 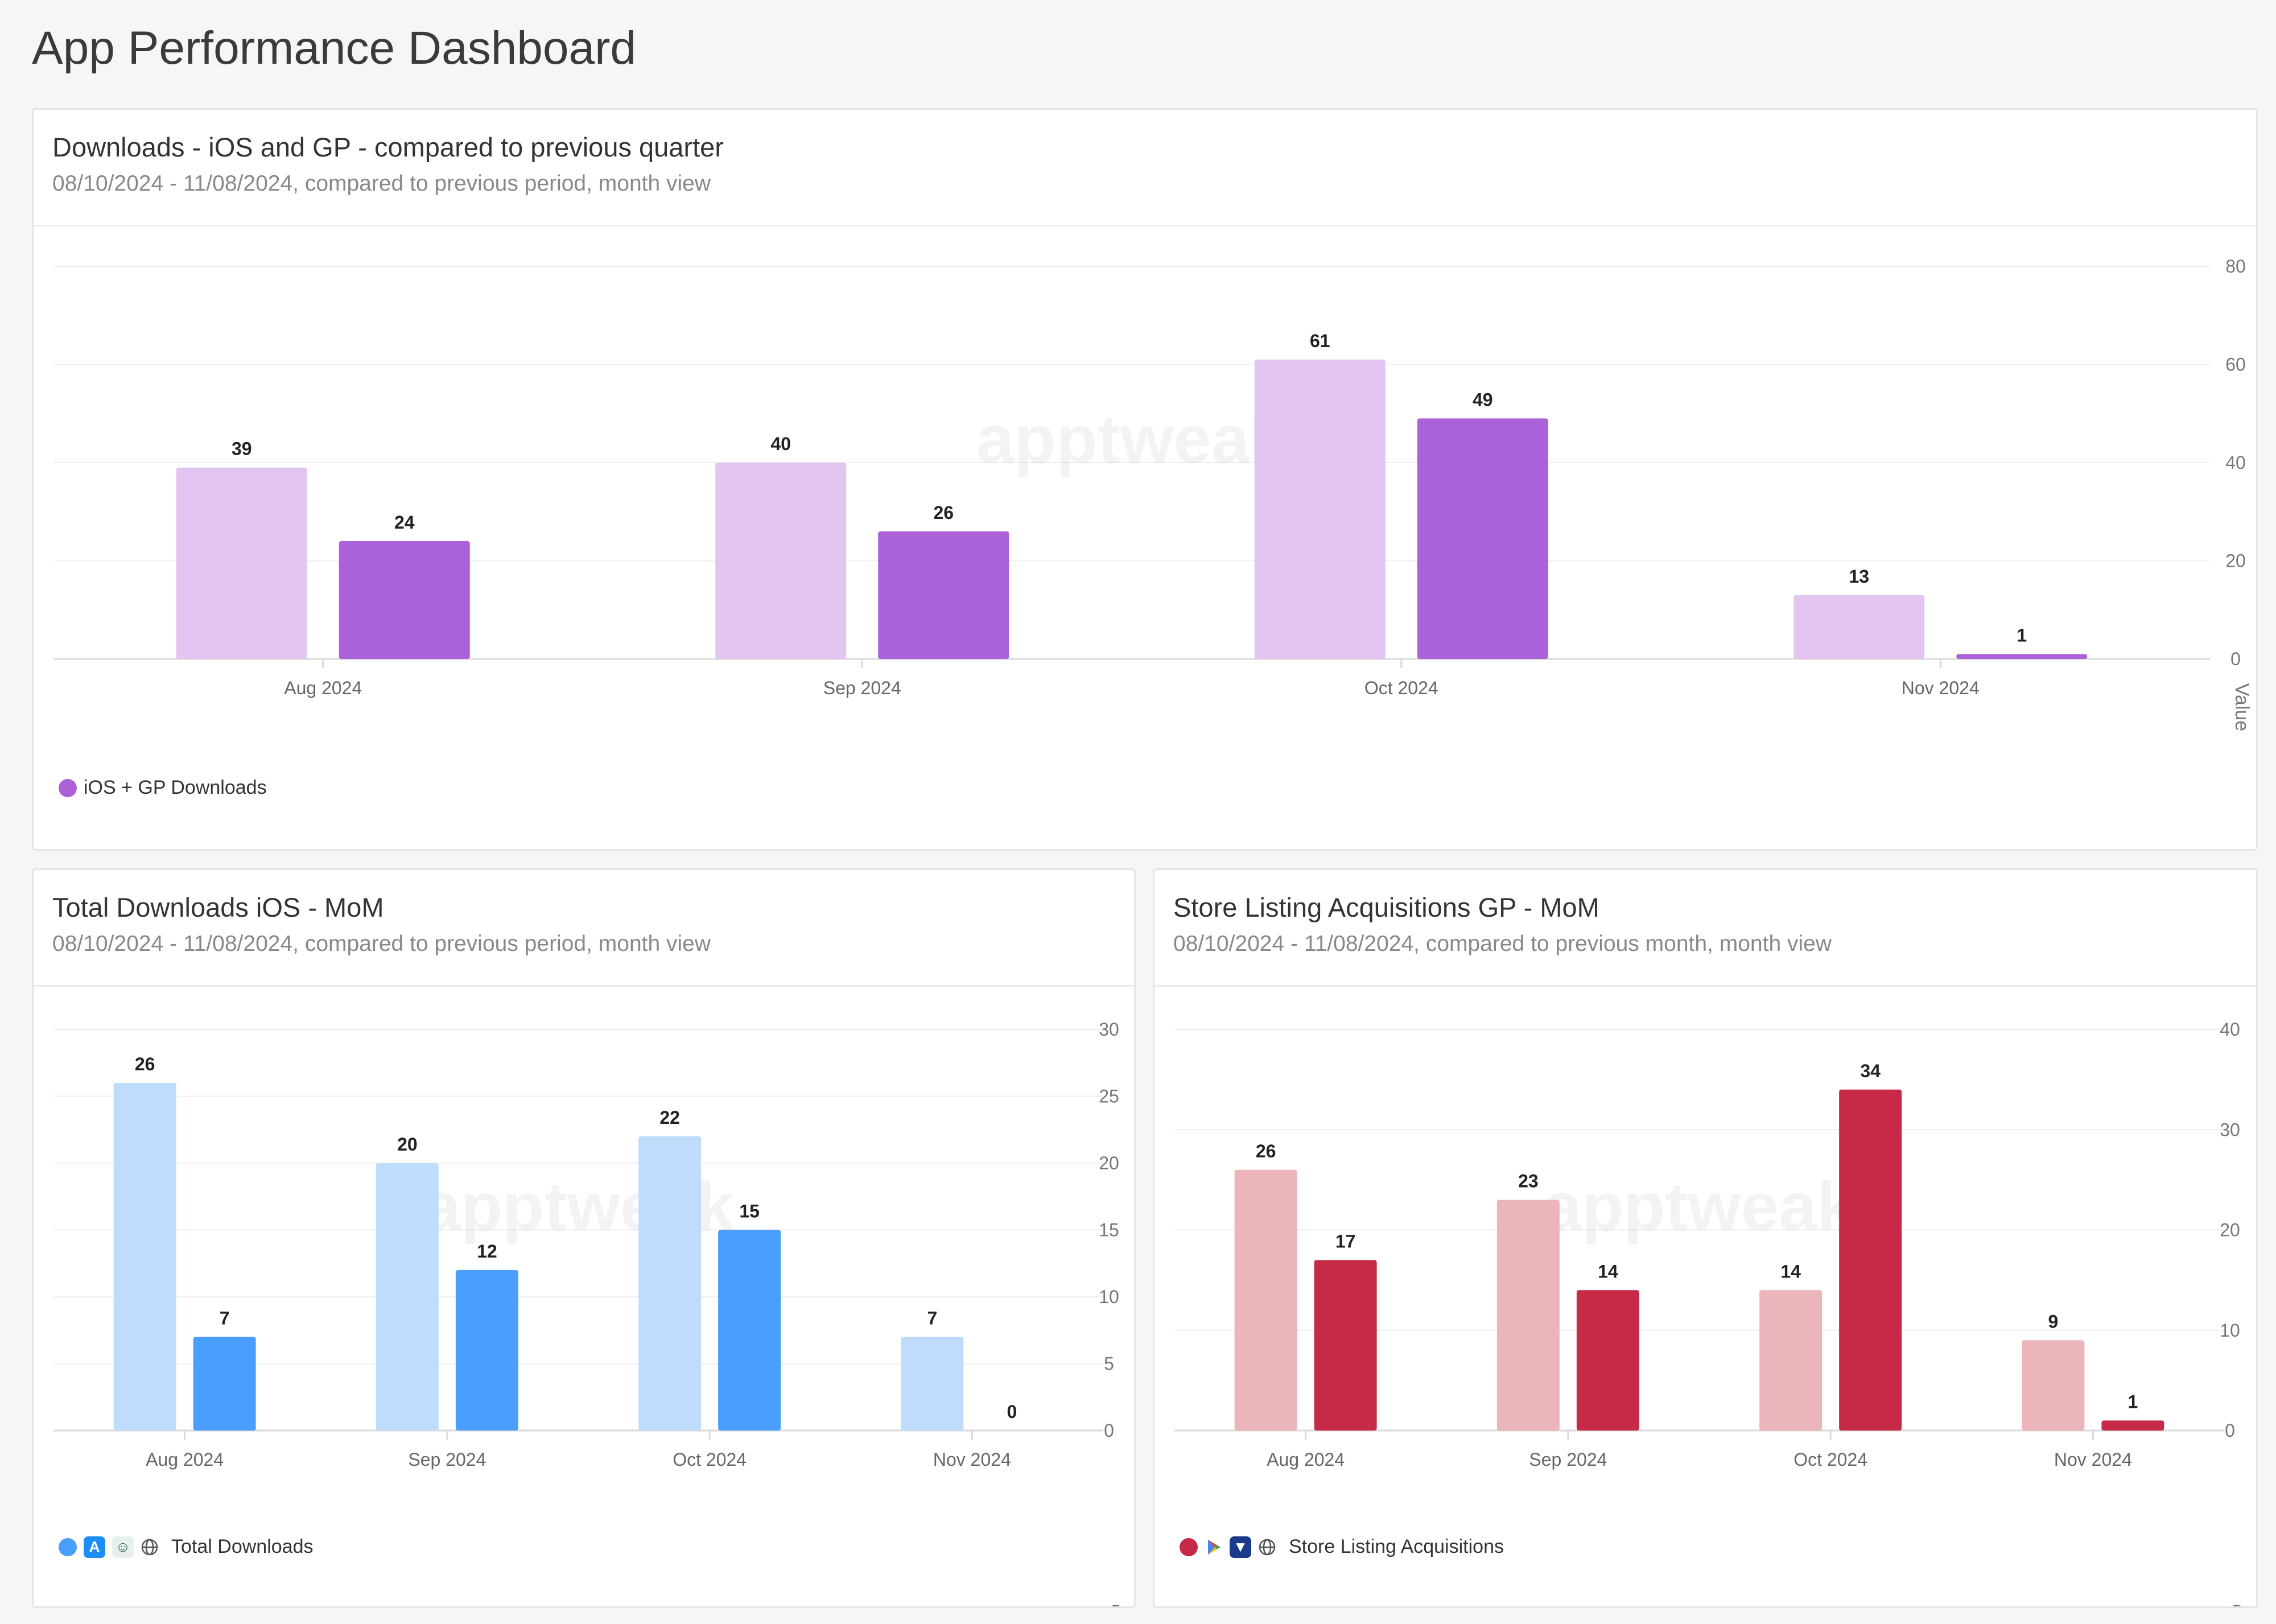 What do you see at coordinates (1386, 907) in the screenshot?
I see `card-title: Store Listing Acquisitions GP - MoM` at bounding box center [1386, 907].